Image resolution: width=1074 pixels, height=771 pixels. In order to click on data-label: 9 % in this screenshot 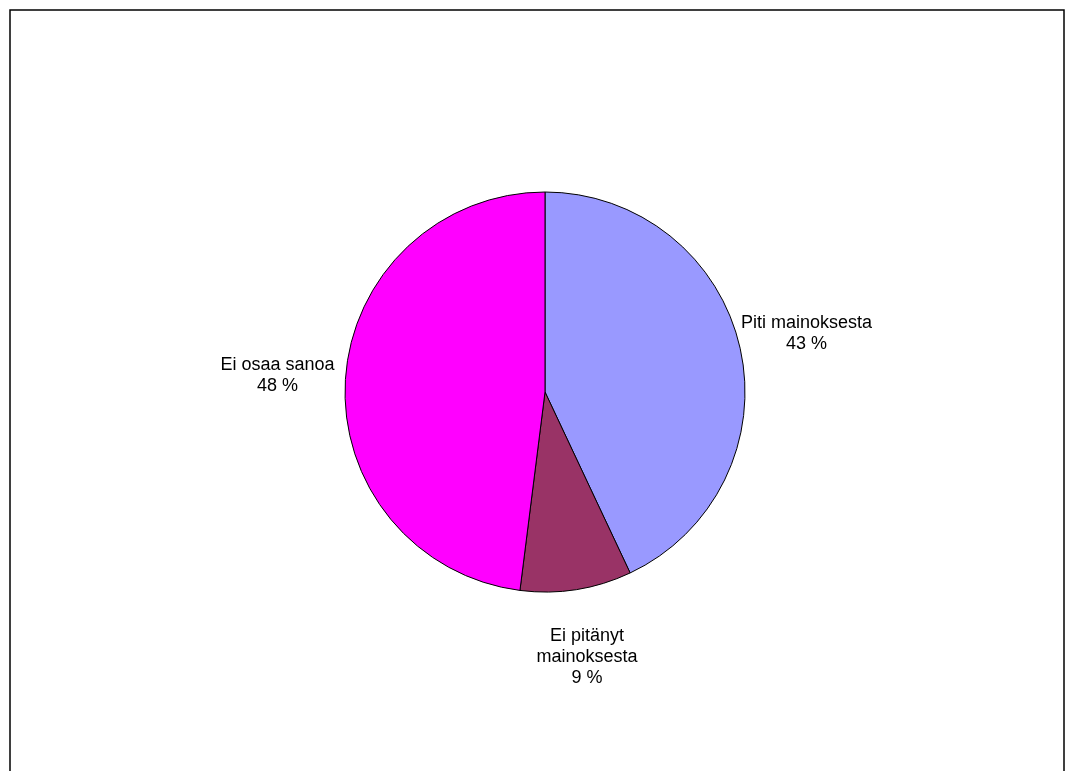, I will do `click(587, 676)`.